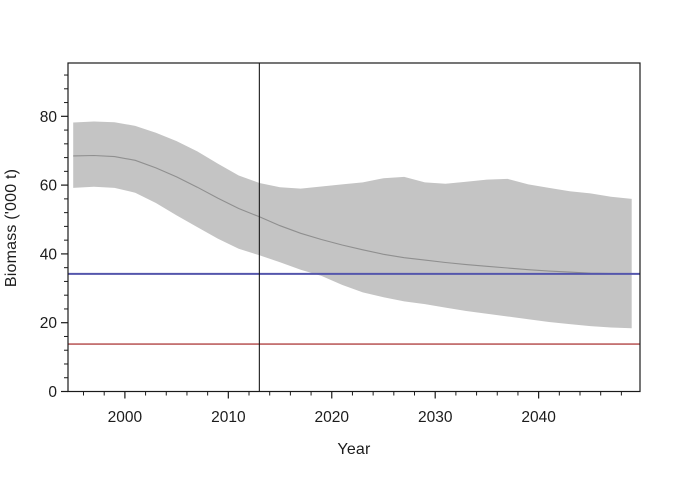  I want to click on x-axis-title: Year, so click(354, 449).